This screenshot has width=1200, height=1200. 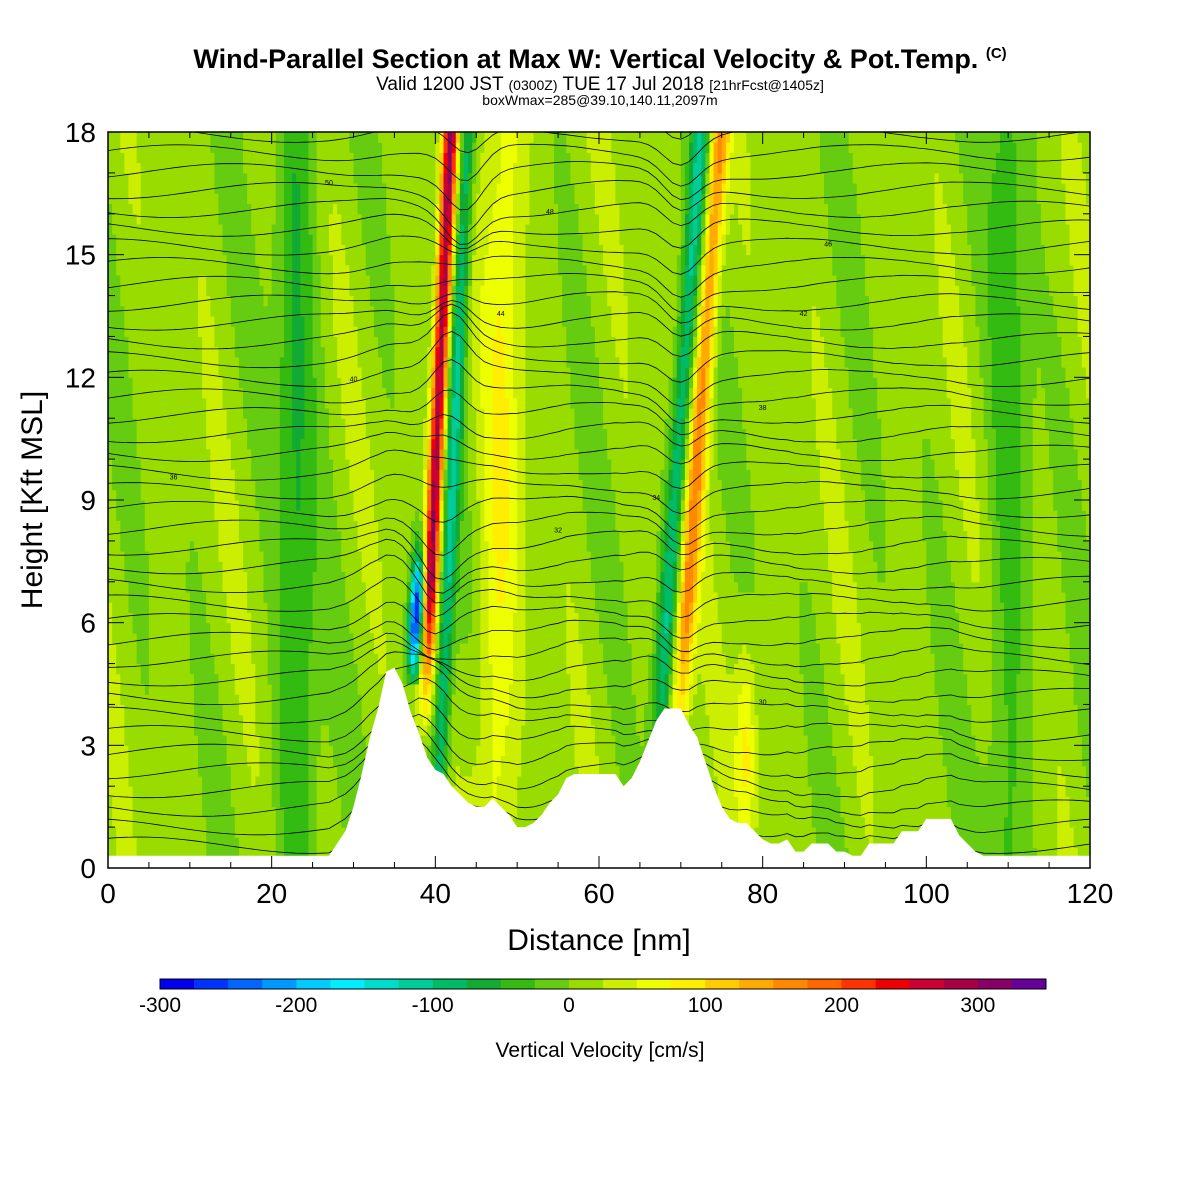 What do you see at coordinates (501, 314) in the screenshot?
I see `contour-label: 44` at bounding box center [501, 314].